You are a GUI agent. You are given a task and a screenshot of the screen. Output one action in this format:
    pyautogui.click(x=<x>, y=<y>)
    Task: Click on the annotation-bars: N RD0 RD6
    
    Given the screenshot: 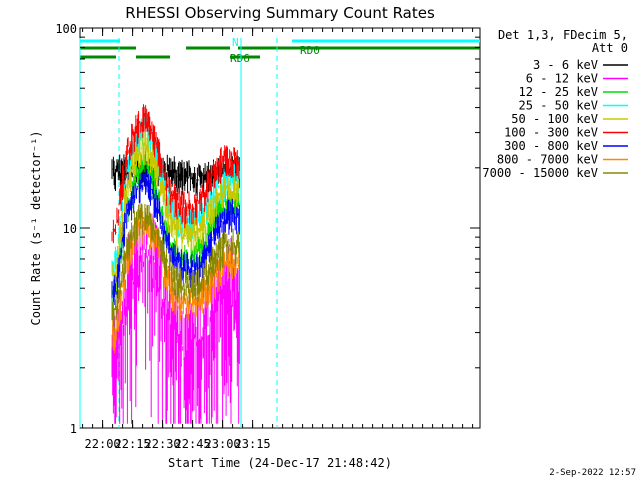 What is the action you would take?
    pyautogui.click(x=280, y=50)
    